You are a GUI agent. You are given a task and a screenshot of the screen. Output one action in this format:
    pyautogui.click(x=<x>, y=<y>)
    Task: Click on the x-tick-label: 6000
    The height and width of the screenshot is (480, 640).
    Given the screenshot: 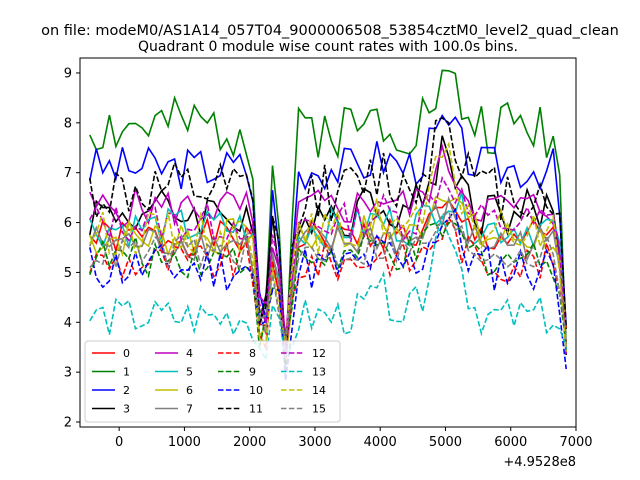 What is the action you would take?
    pyautogui.click(x=510, y=442)
    